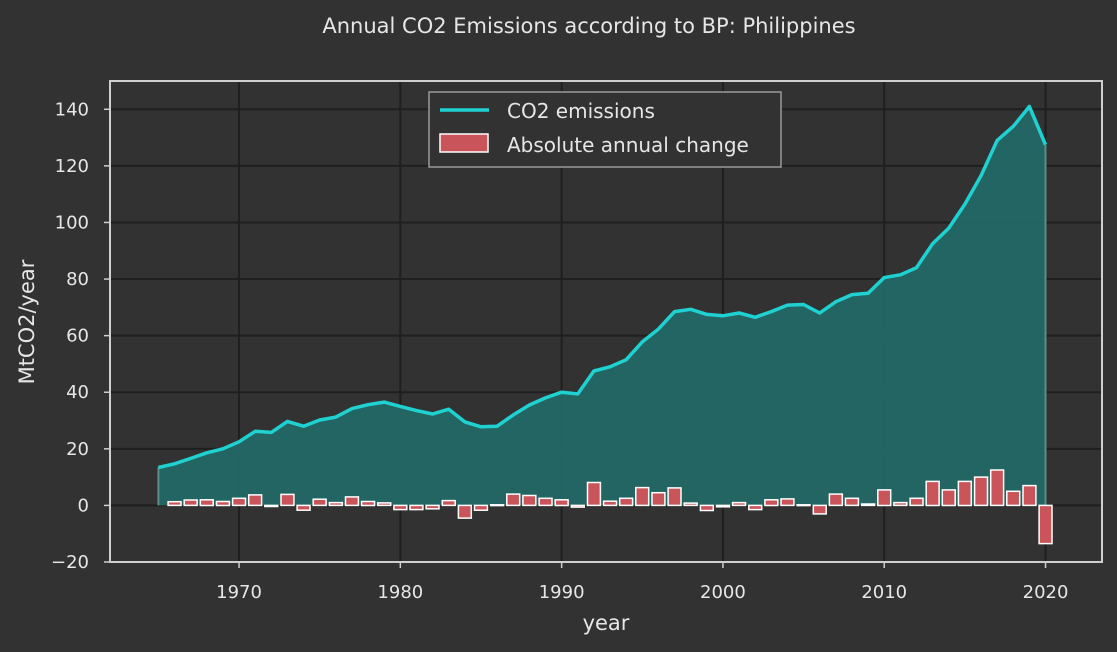 The width and height of the screenshot is (1117, 652). I want to click on legend-label-emissions: CO2 emissions, so click(581, 111).